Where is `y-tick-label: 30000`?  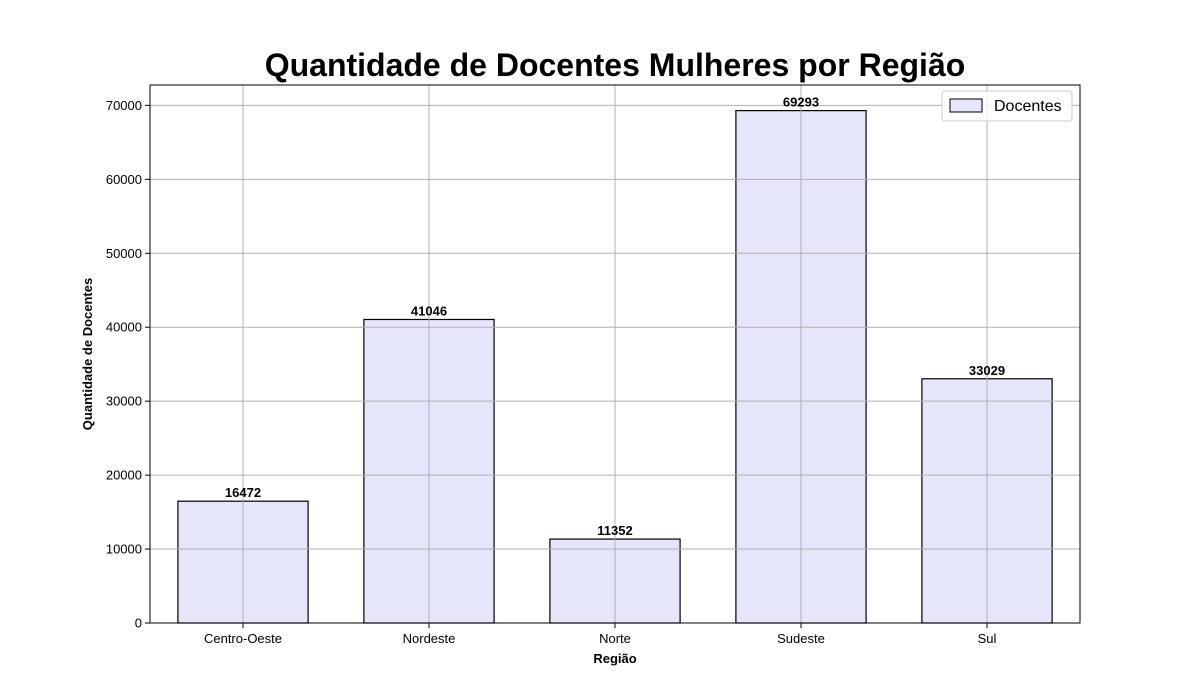
y-tick-label: 30000 is located at coordinates (124, 401).